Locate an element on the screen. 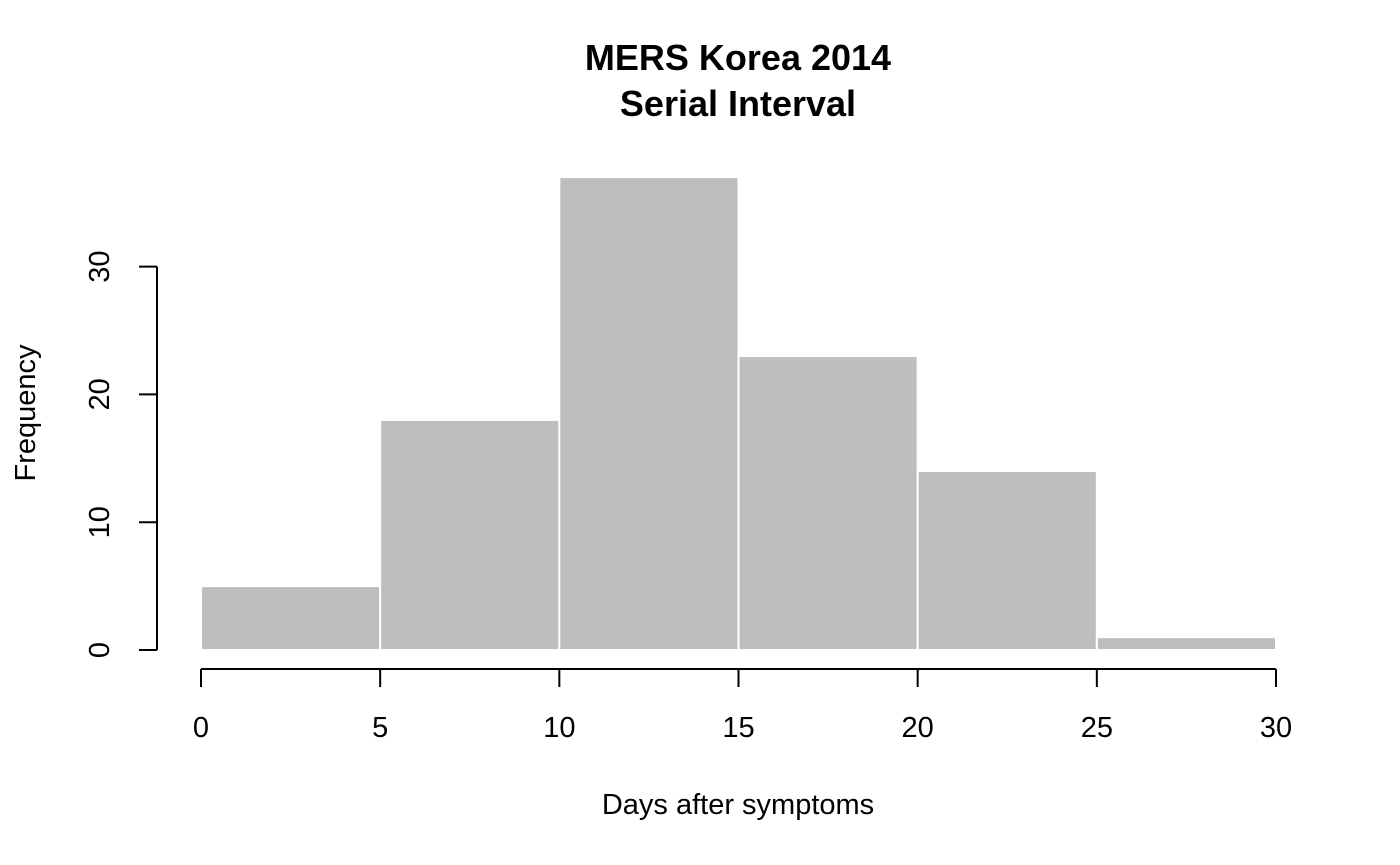  x-axis: 0 5 10 15 20 25 30 is located at coordinates (742, 706).